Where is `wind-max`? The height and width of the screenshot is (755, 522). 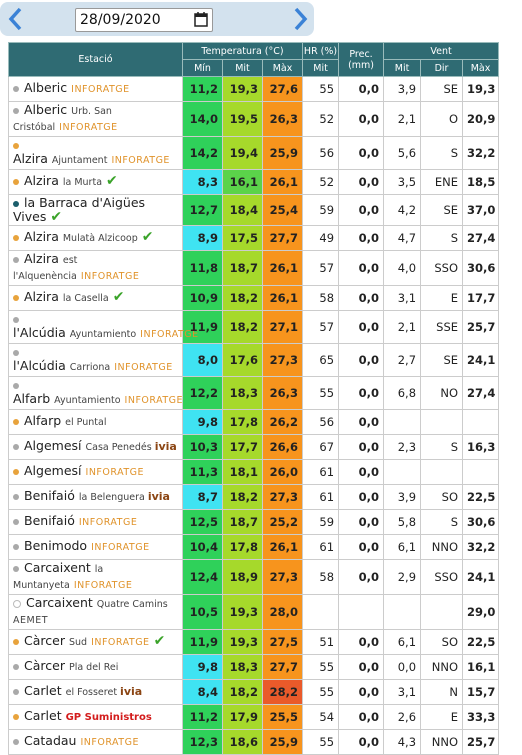 wind-max is located at coordinates (481, 422).